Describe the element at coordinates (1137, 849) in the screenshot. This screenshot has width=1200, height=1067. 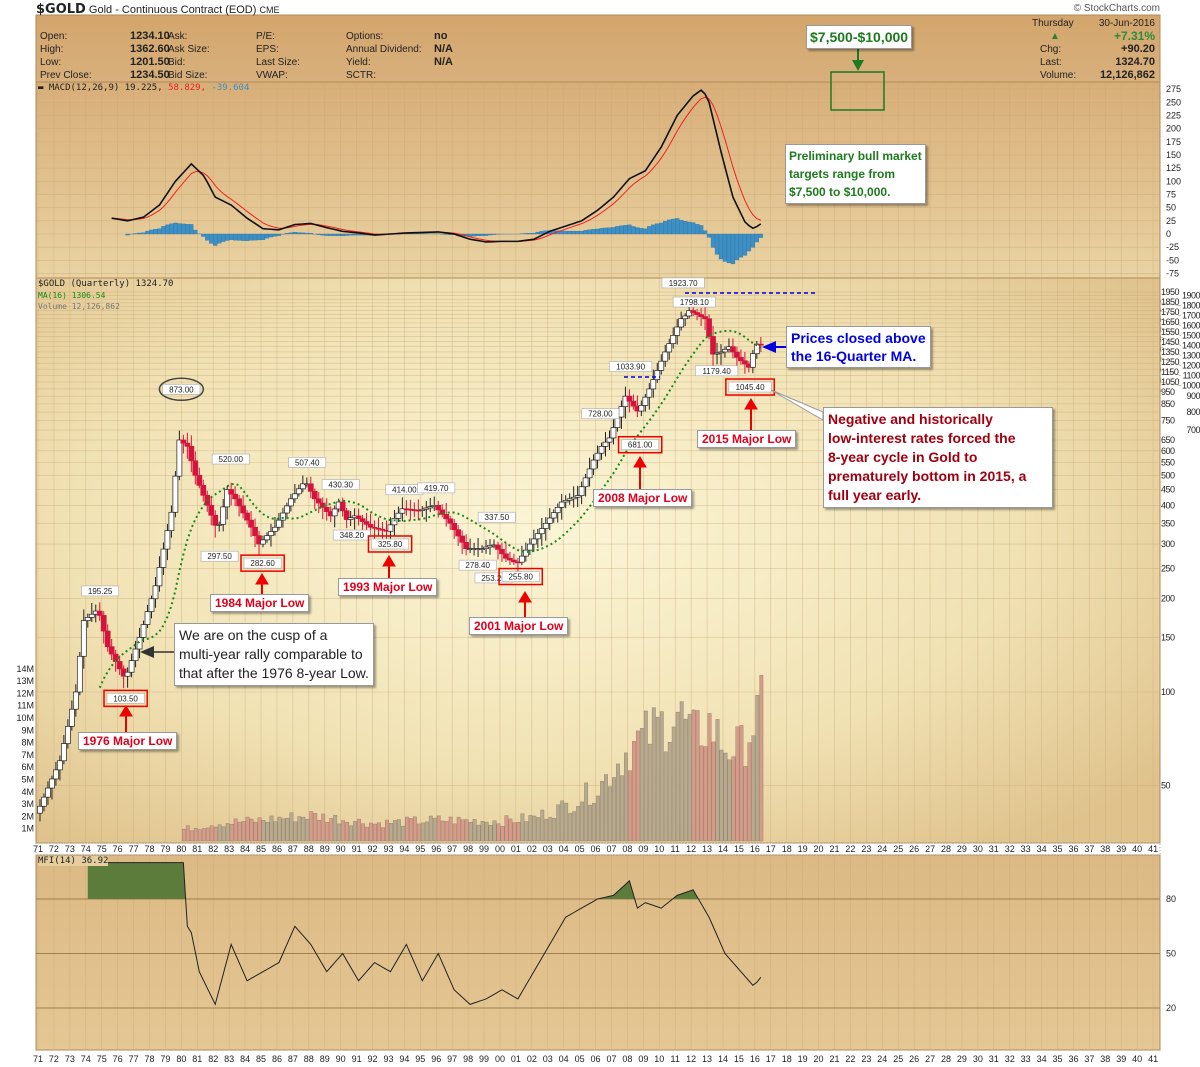
I see `x-tick-label: 40` at that location.